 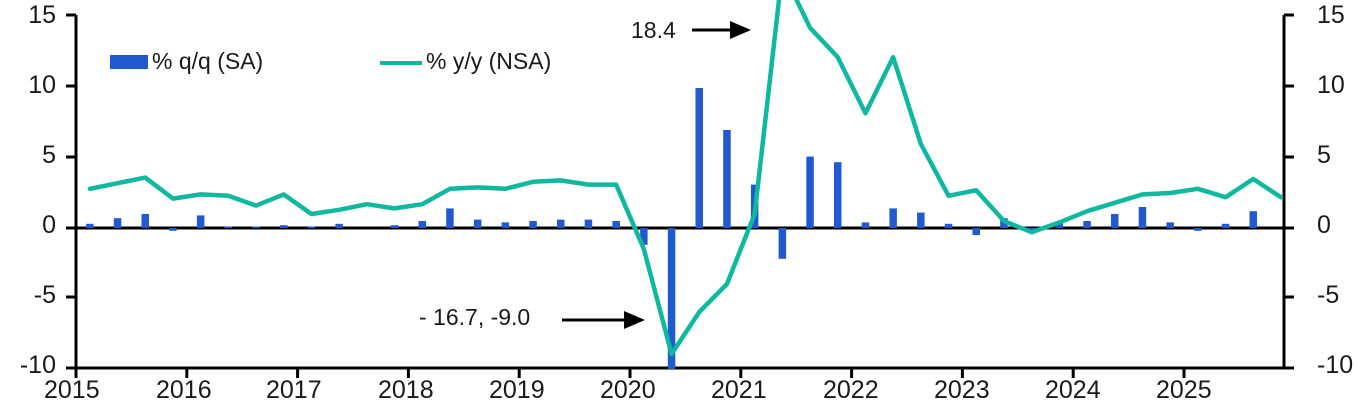 I want to click on x-axis-tick-2016: 2016, so click(x=184, y=390).